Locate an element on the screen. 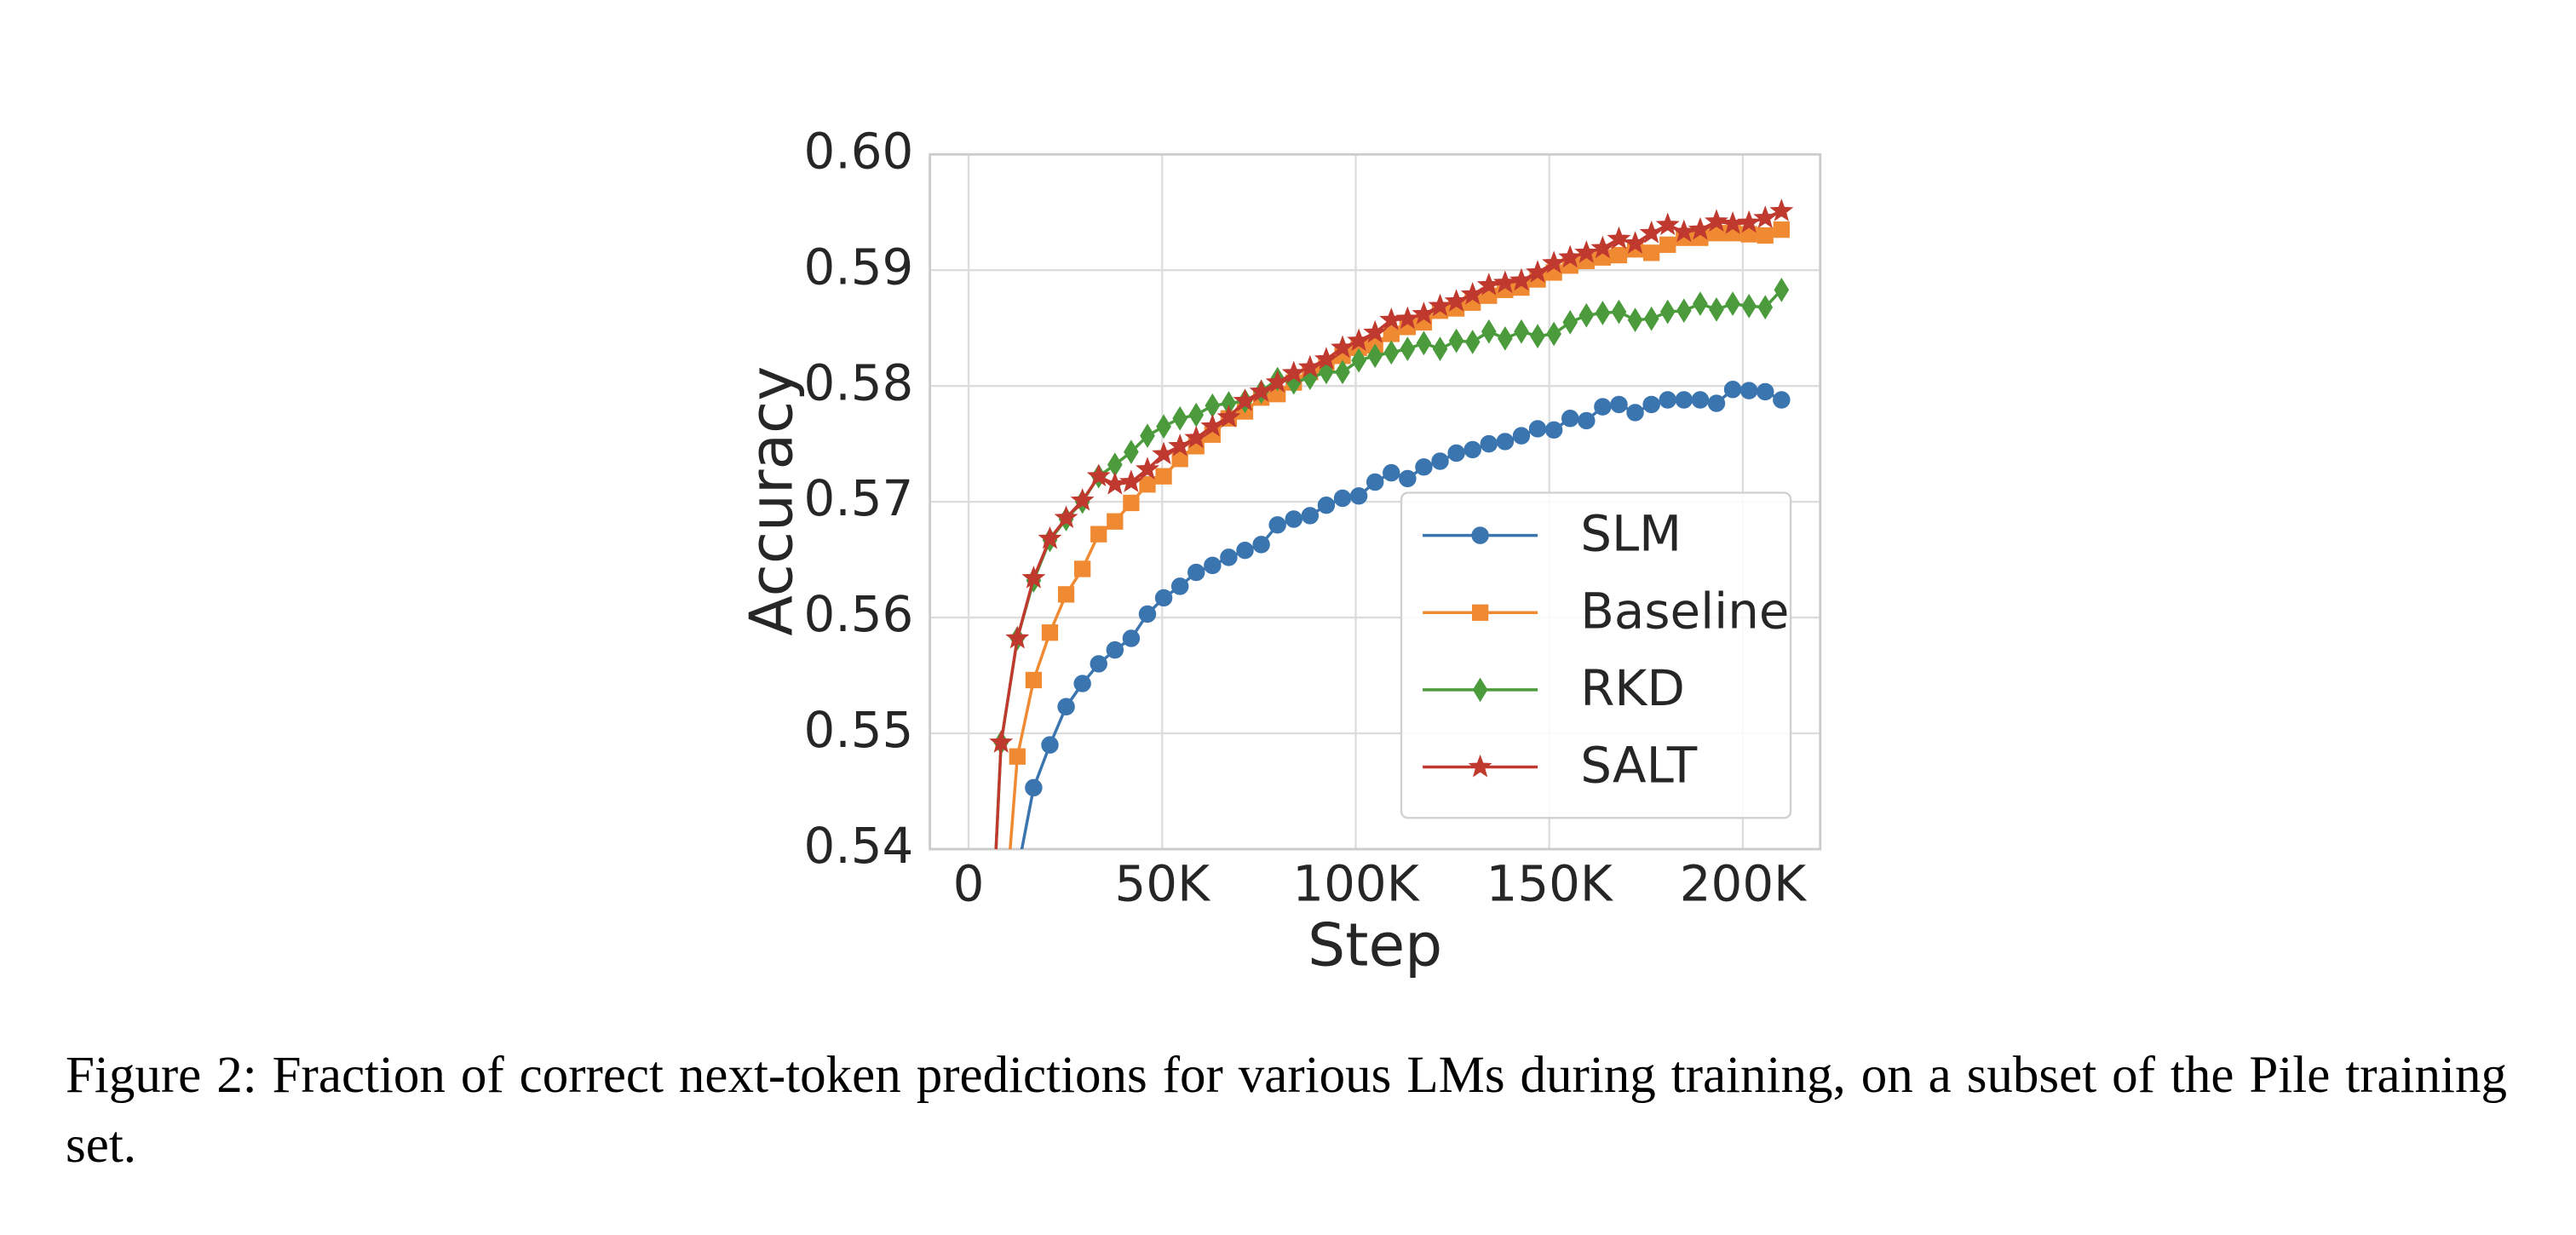 This screenshot has width=2576, height=1235. y-tick-label: 0.59 is located at coordinates (859, 267).